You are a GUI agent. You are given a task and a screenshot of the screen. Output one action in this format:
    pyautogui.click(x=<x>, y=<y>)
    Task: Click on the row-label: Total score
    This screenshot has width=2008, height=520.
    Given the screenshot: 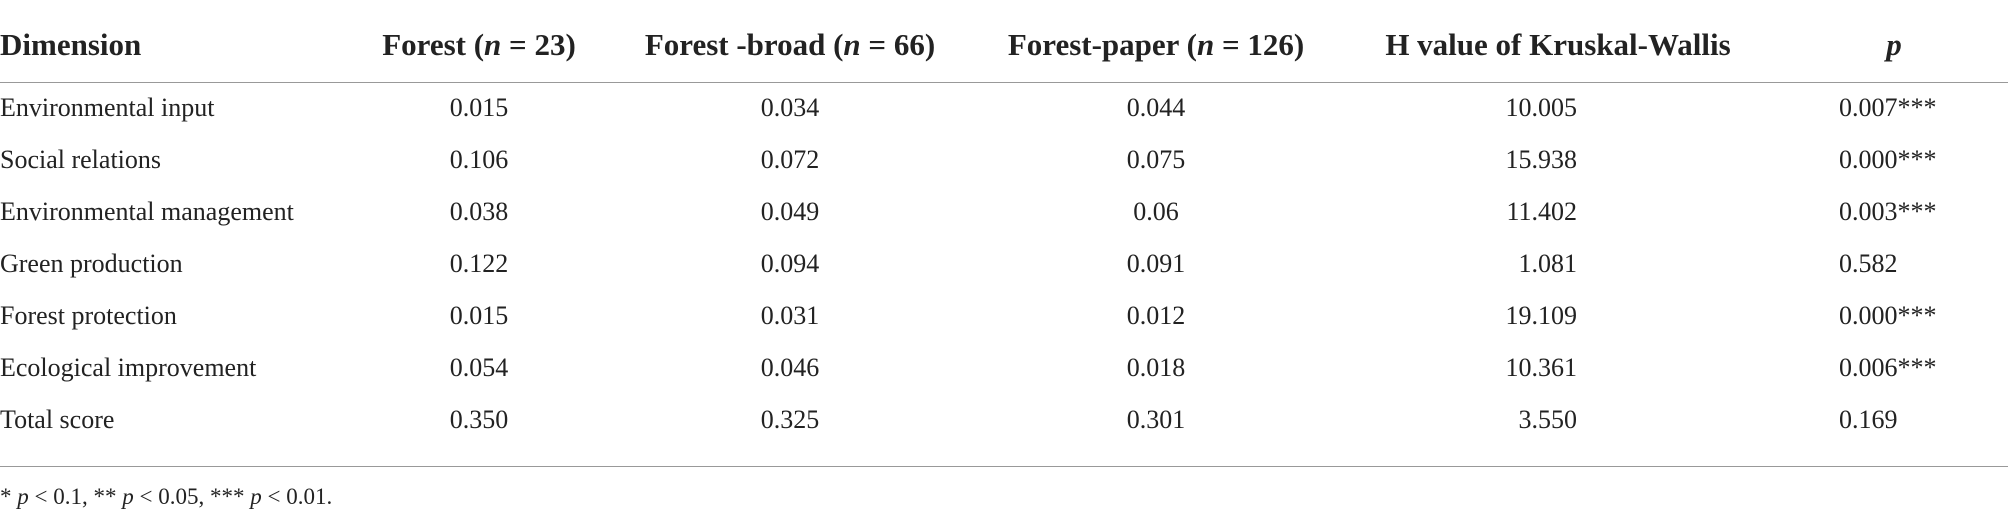 What is the action you would take?
    pyautogui.click(x=57, y=419)
    